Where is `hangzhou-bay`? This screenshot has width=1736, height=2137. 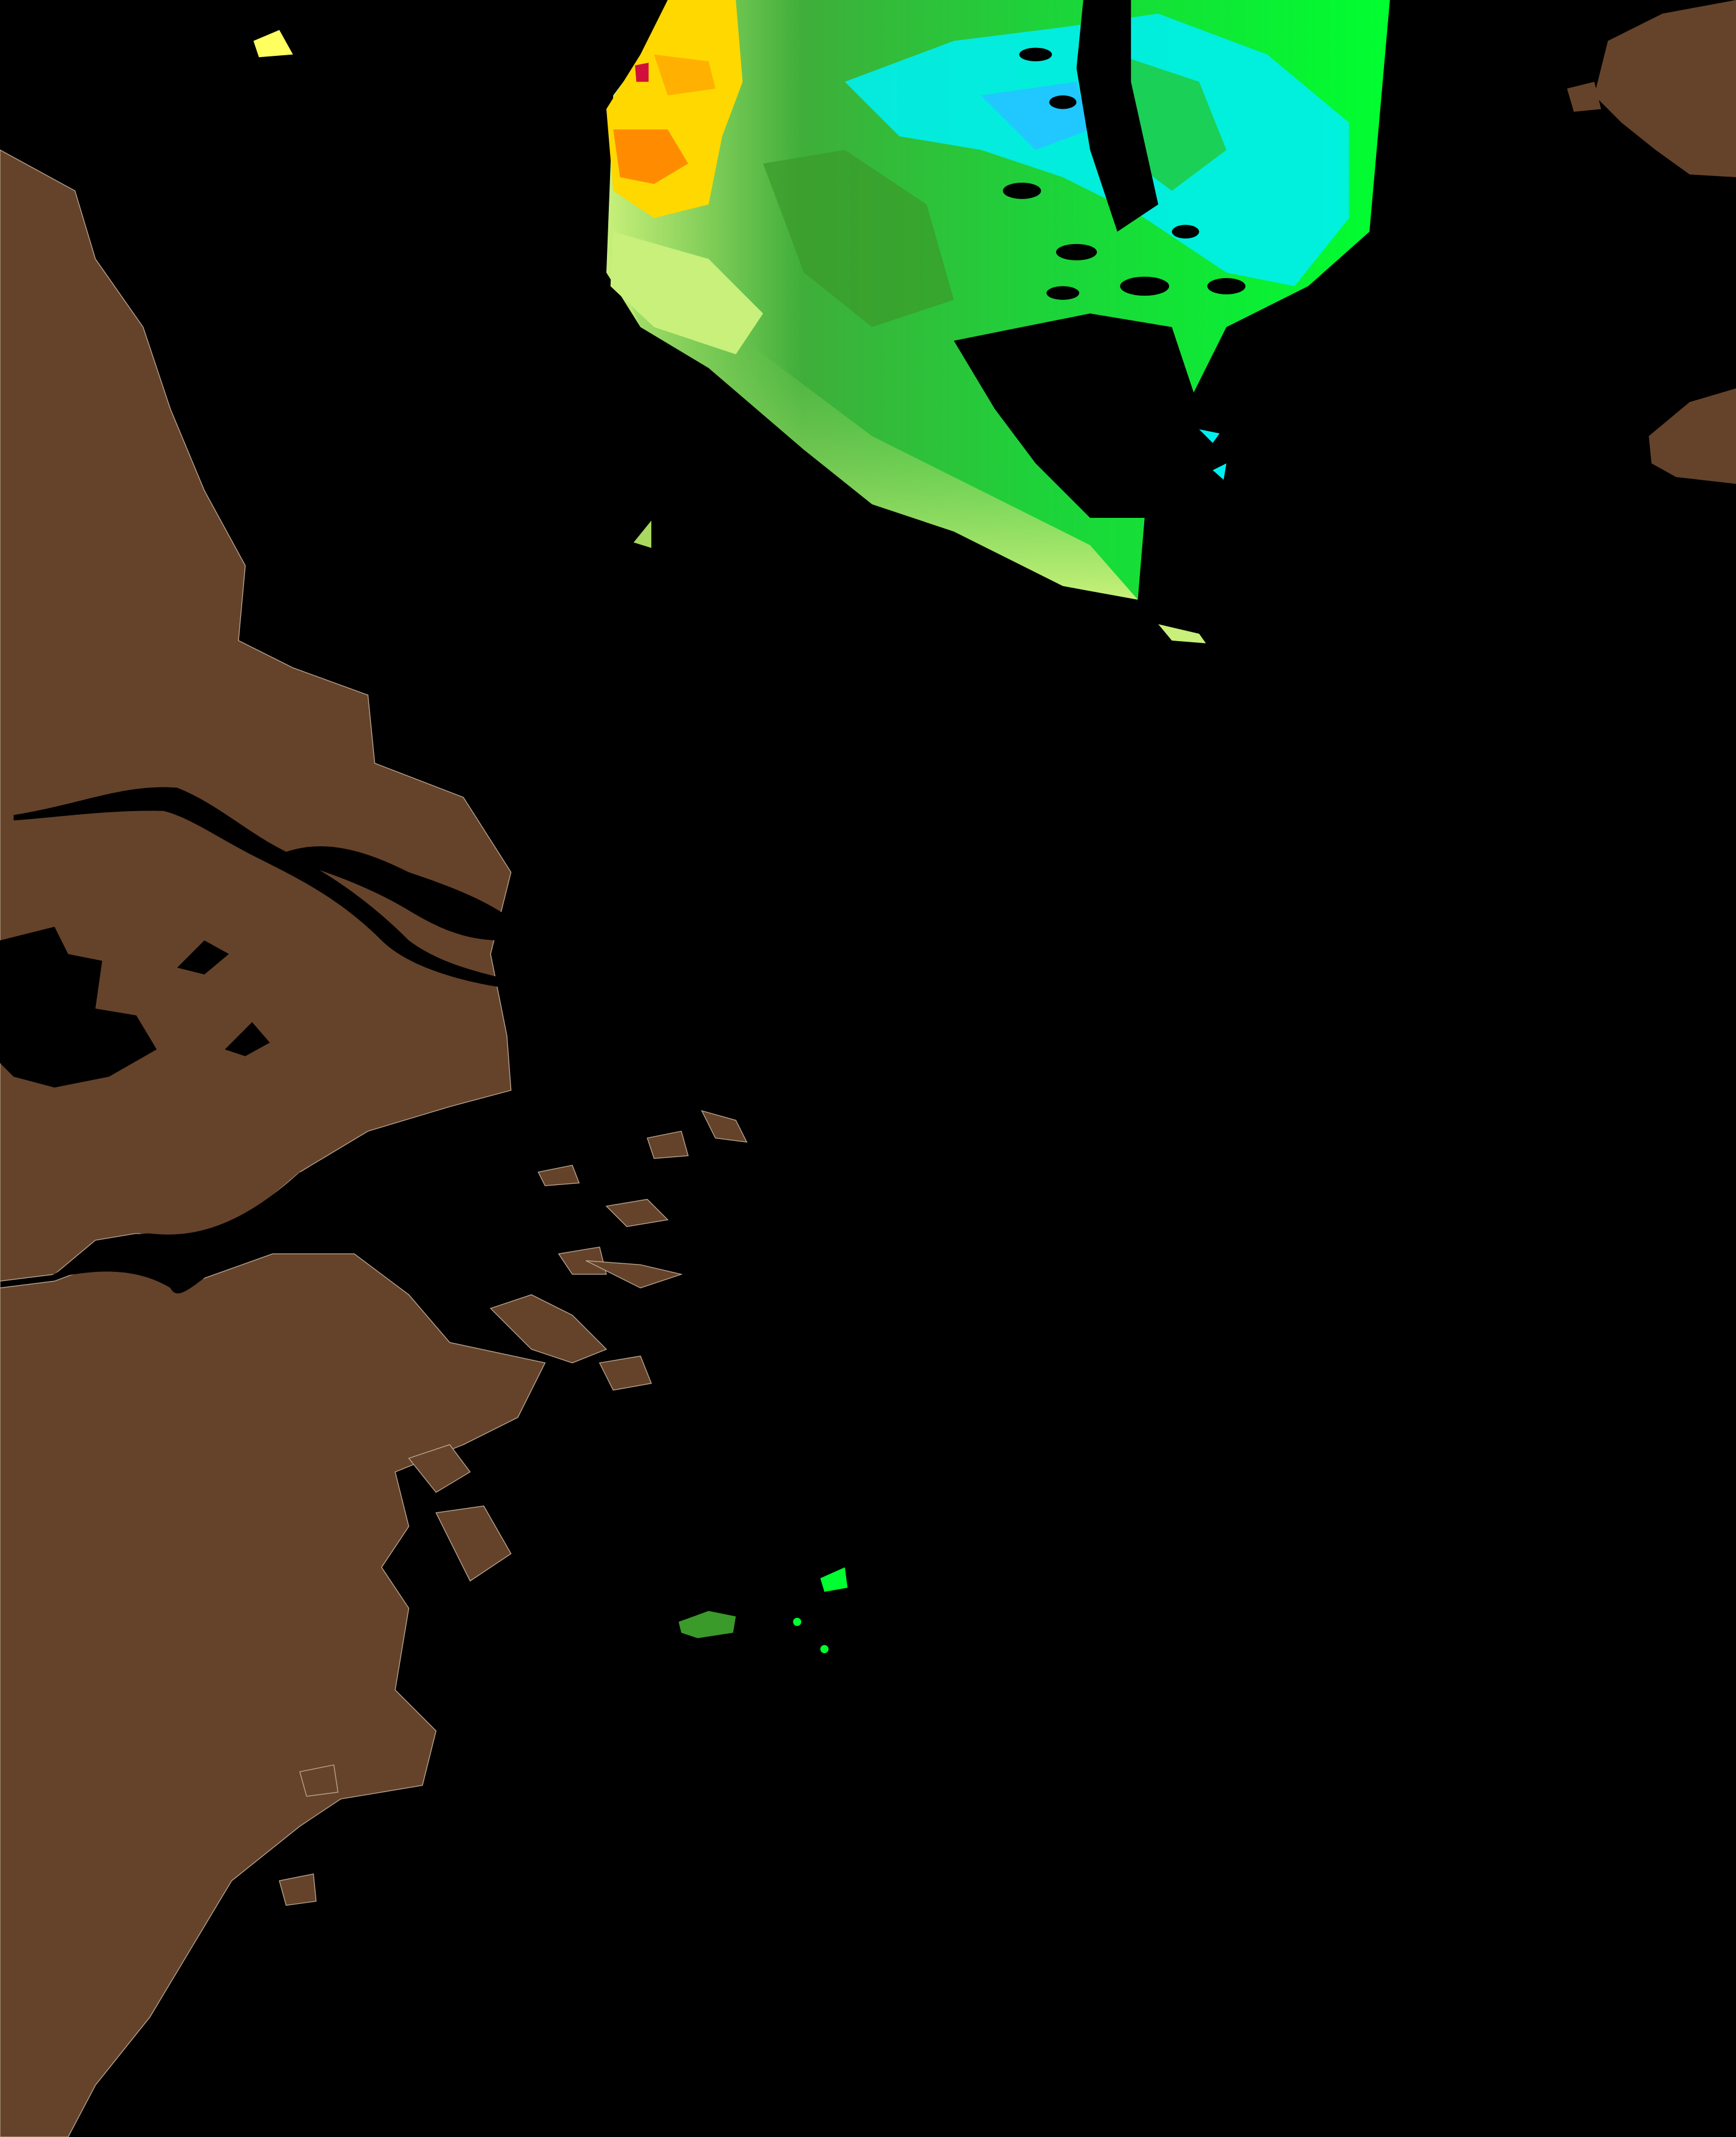
hangzhou-bay is located at coordinates (184, 1233).